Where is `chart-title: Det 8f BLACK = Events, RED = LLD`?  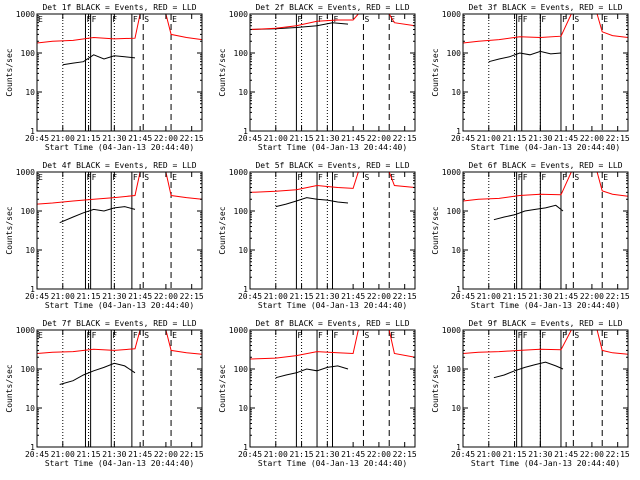
chart-title: Det 8f BLACK = Events, RED = LLD is located at coordinates (332, 323).